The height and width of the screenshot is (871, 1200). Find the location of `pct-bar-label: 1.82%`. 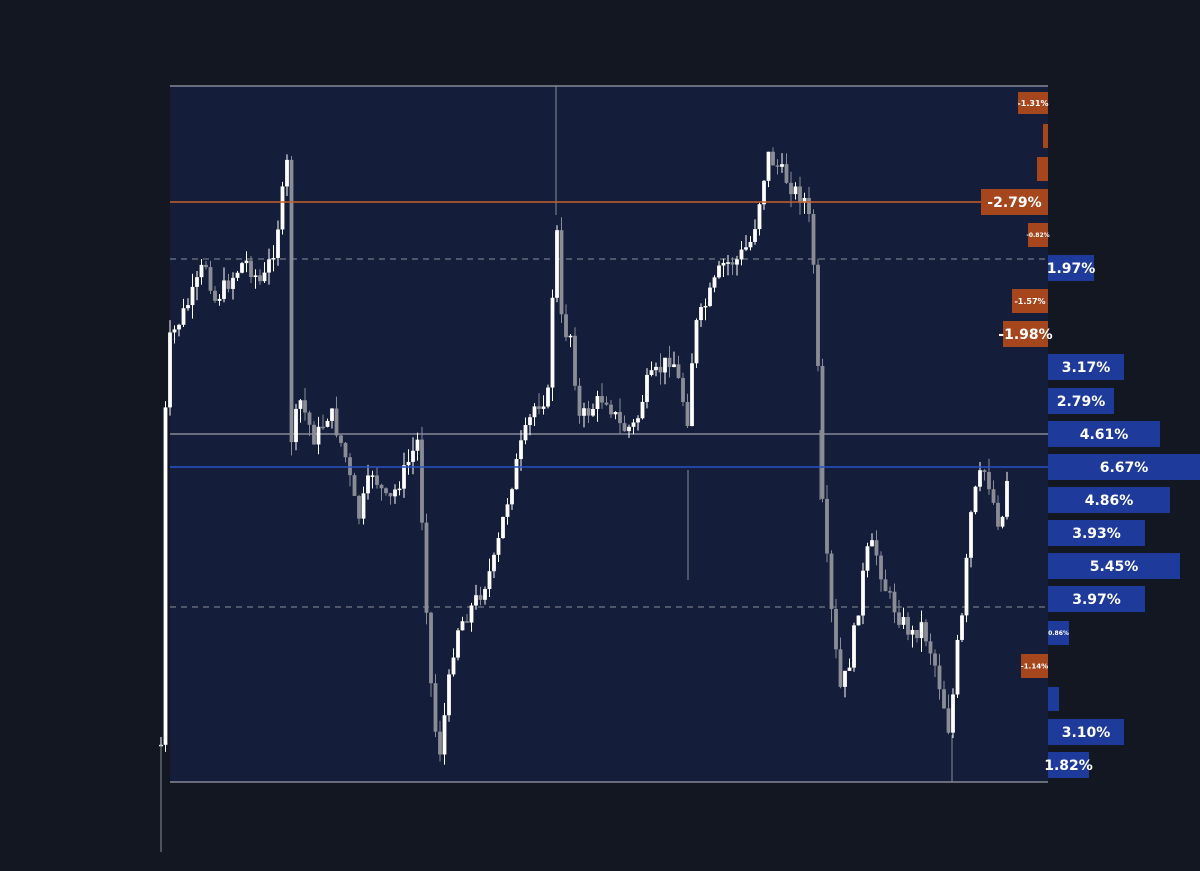

pct-bar-label: 1.82% is located at coordinates (1068, 766).